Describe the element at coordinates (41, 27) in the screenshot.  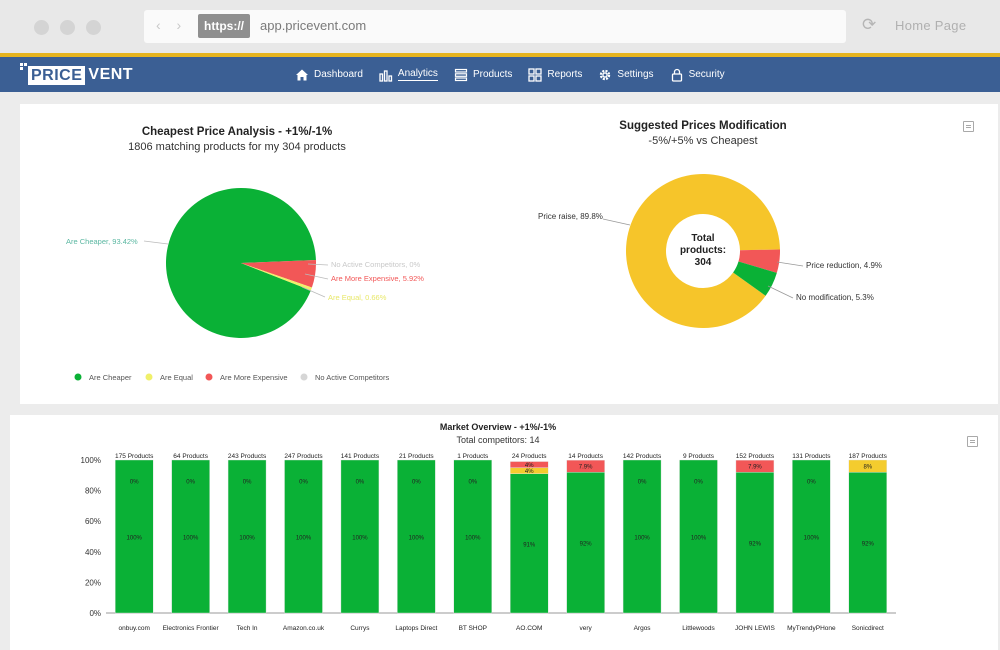
I see `window-close-dot` at that location.